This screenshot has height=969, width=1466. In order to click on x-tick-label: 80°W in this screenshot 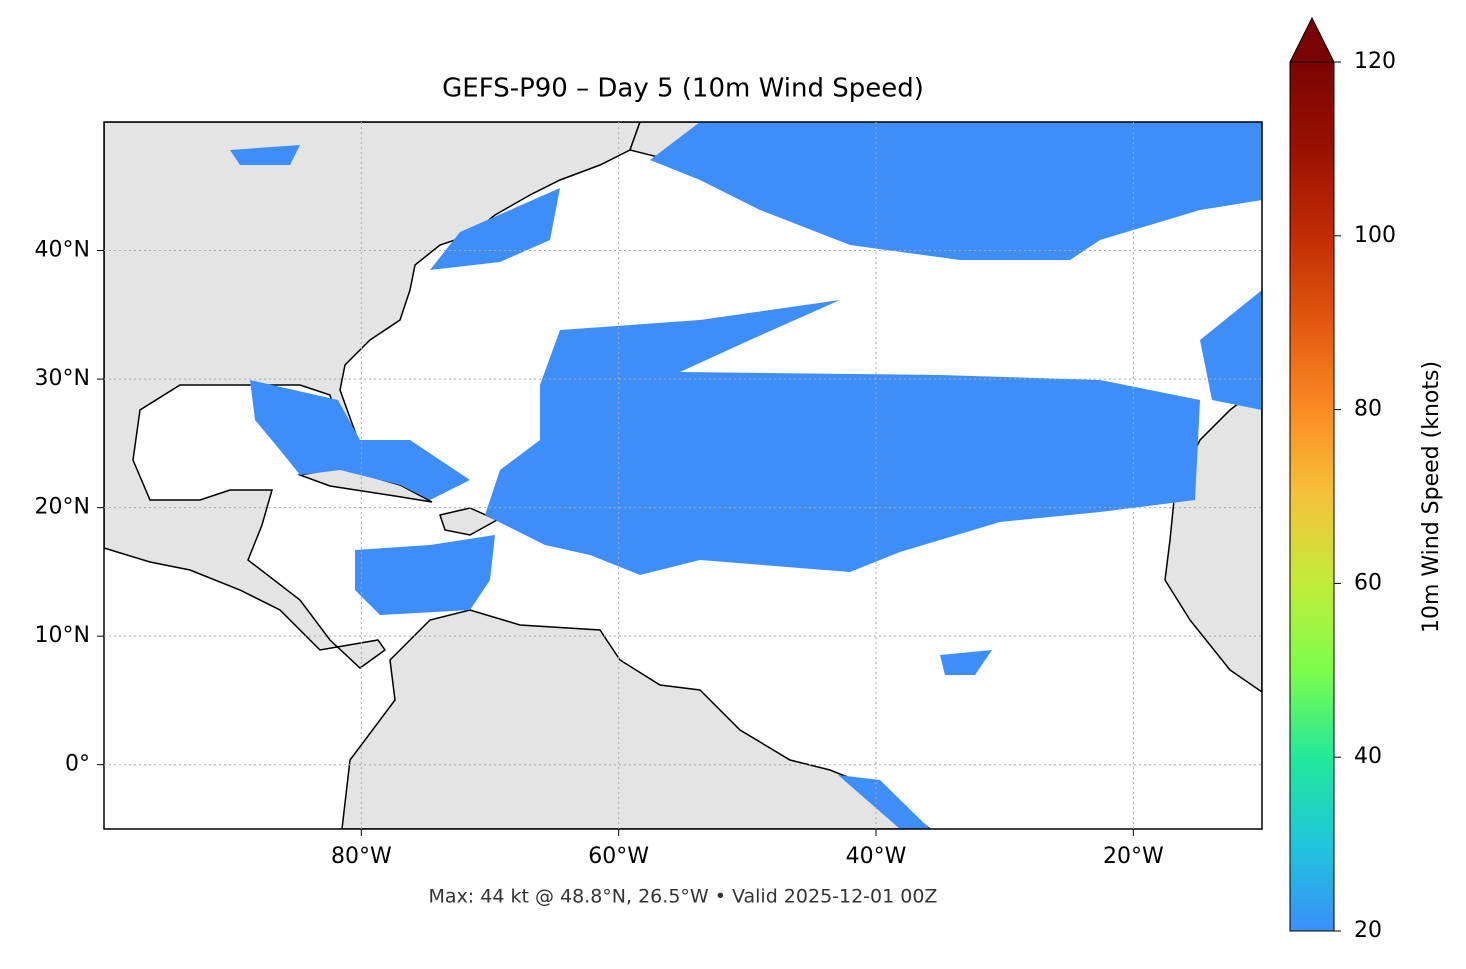, I will do `click(361, 856)`.